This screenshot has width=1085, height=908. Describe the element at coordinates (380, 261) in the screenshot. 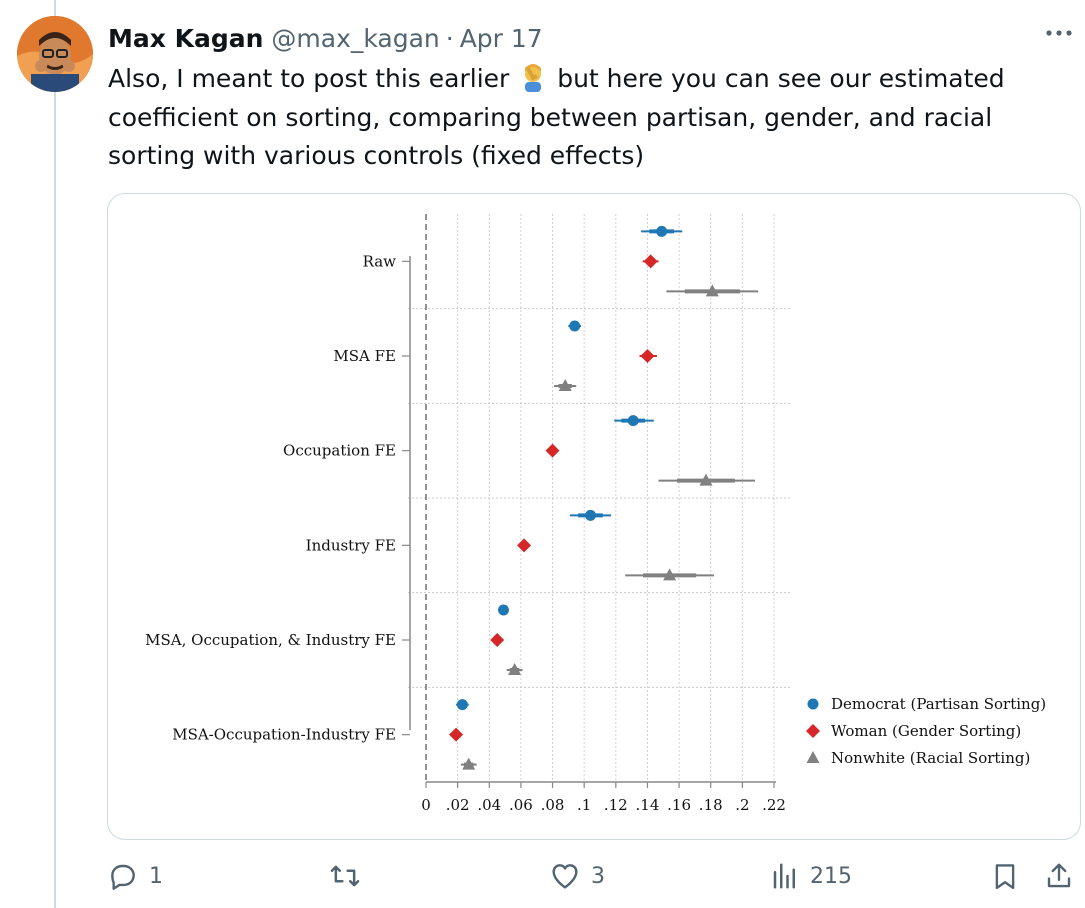

I see `category-label: Raw` at that location.